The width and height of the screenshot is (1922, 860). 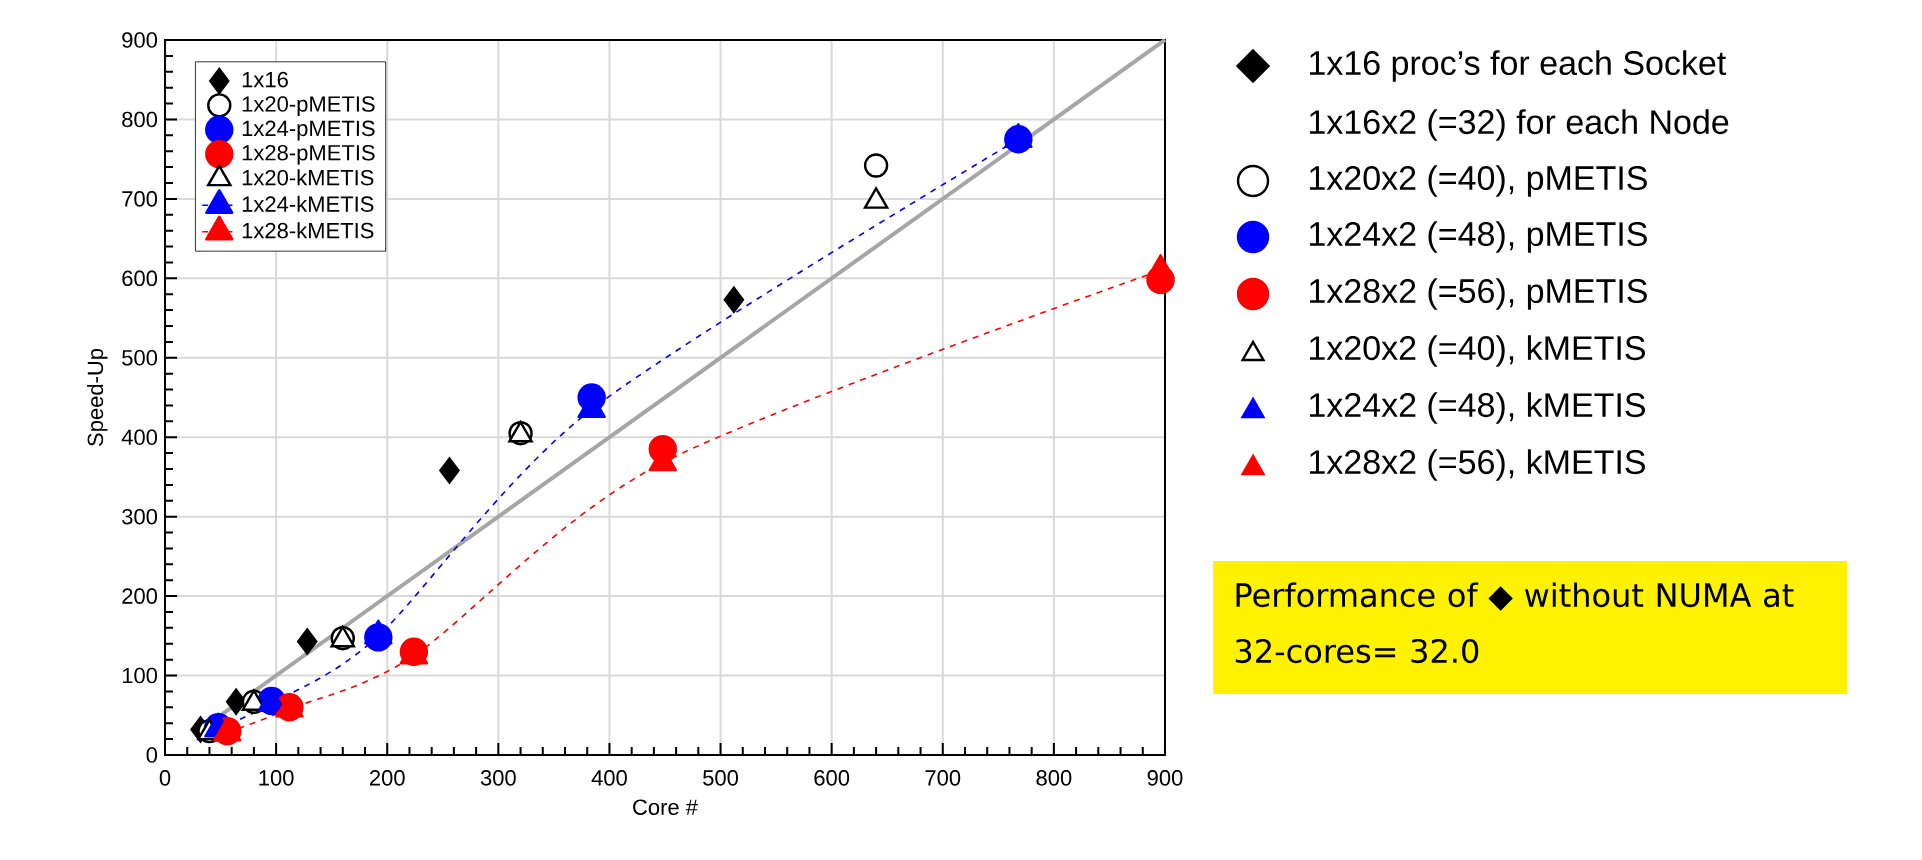 I want to click on x-tick-label: 300, so click(x=498, y=778).